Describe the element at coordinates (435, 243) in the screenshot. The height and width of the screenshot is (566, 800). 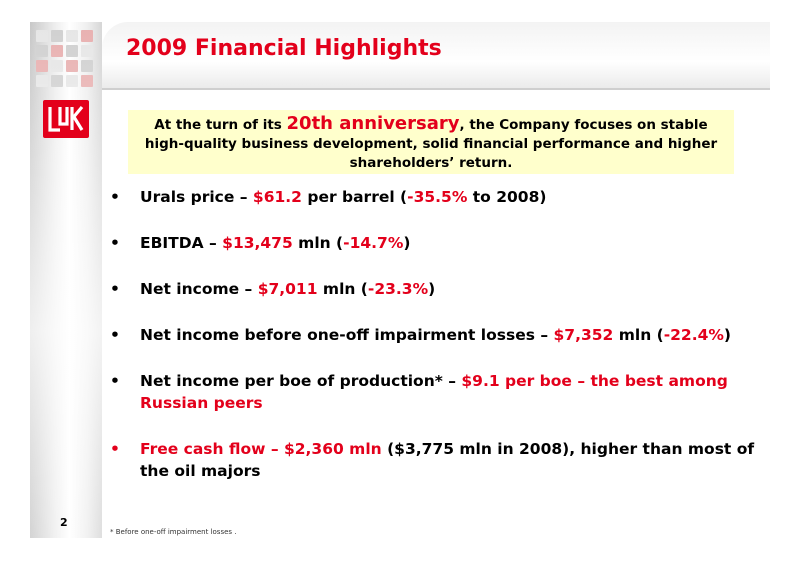
I see `highlight-item: • EBITDA – $13,475 mln (-14.7%)` at that location.